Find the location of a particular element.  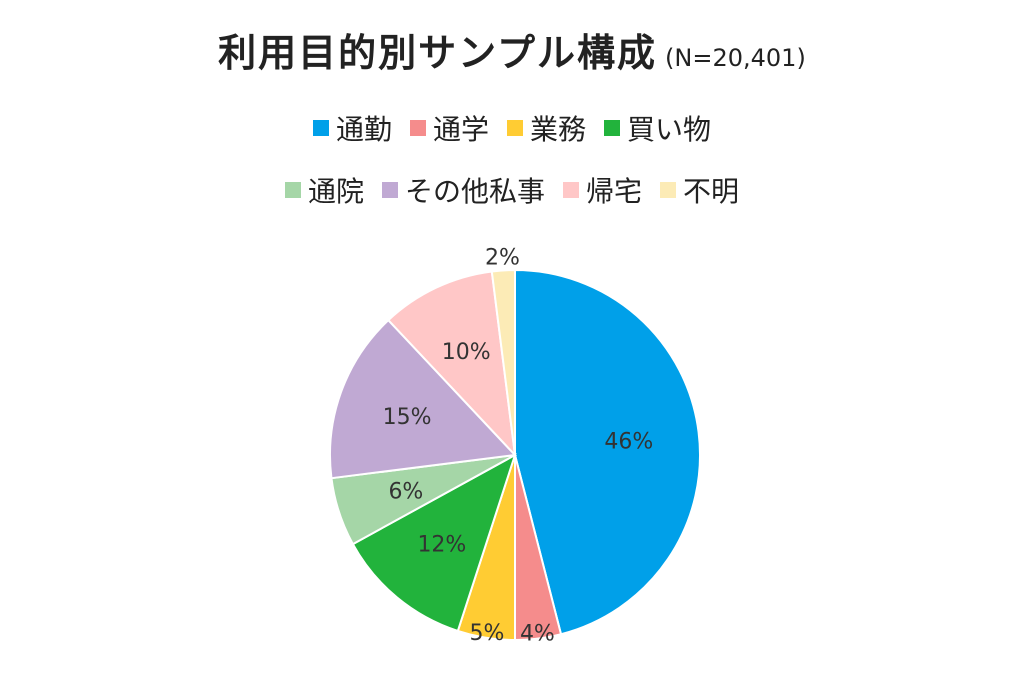

slice-label: 5% is located at coordinates (487, 633).